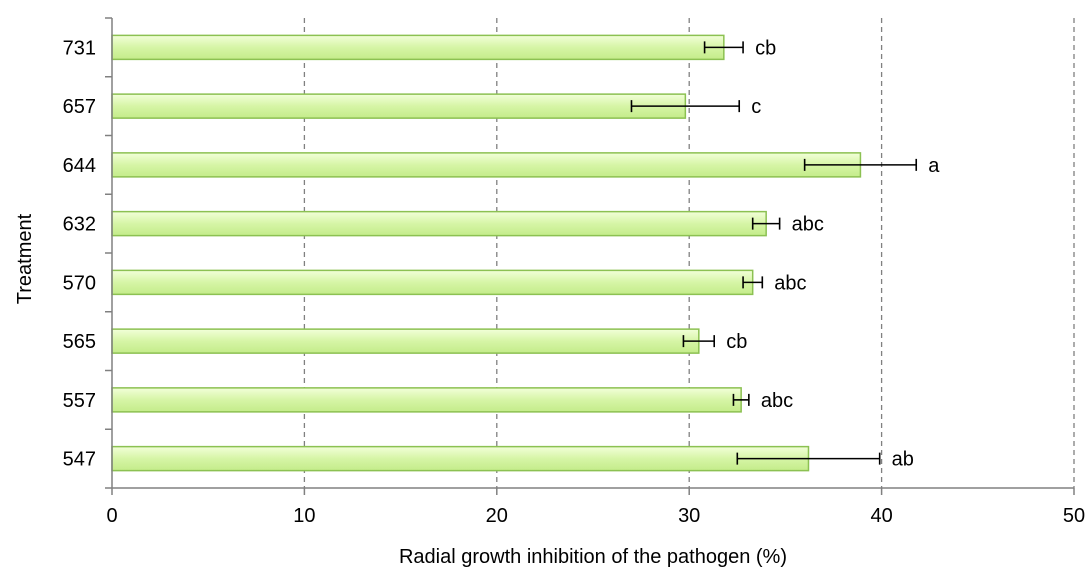 The width and height of the screenshot is (1091, 576). What do you see at coordinates (903, 460) in the screenshot?
I see `significance-label-547: ab` at bounding box center [903, 460].